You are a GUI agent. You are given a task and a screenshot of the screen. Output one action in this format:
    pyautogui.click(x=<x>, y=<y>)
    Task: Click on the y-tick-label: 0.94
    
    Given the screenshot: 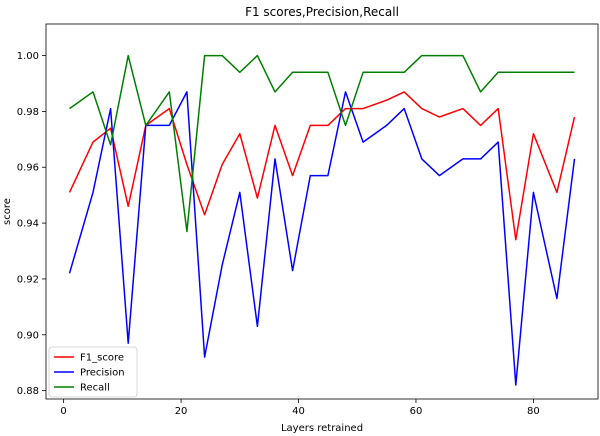 What is the action you would take?
    pyautogui.click(x=28, y=224)
    